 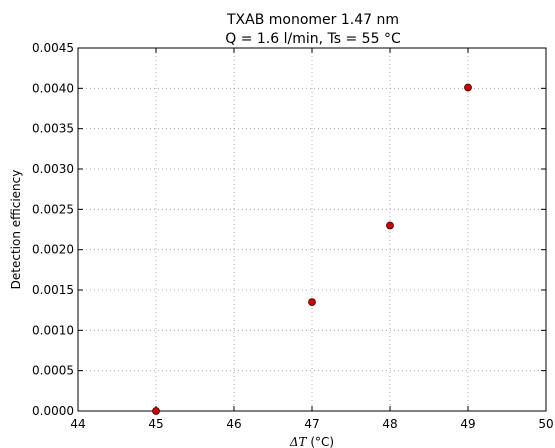 What do you see at coordinates (53, 411) in the screenshot?
I see `y-tick-label: 0.0000` at bounding box center [53, 411].